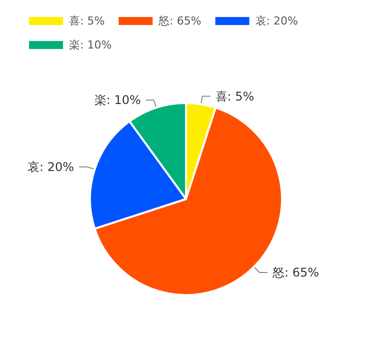 The height and width of the screenshot is (346, 371). I want to click on slice-label: 楽: 10%, so click(117, 100).